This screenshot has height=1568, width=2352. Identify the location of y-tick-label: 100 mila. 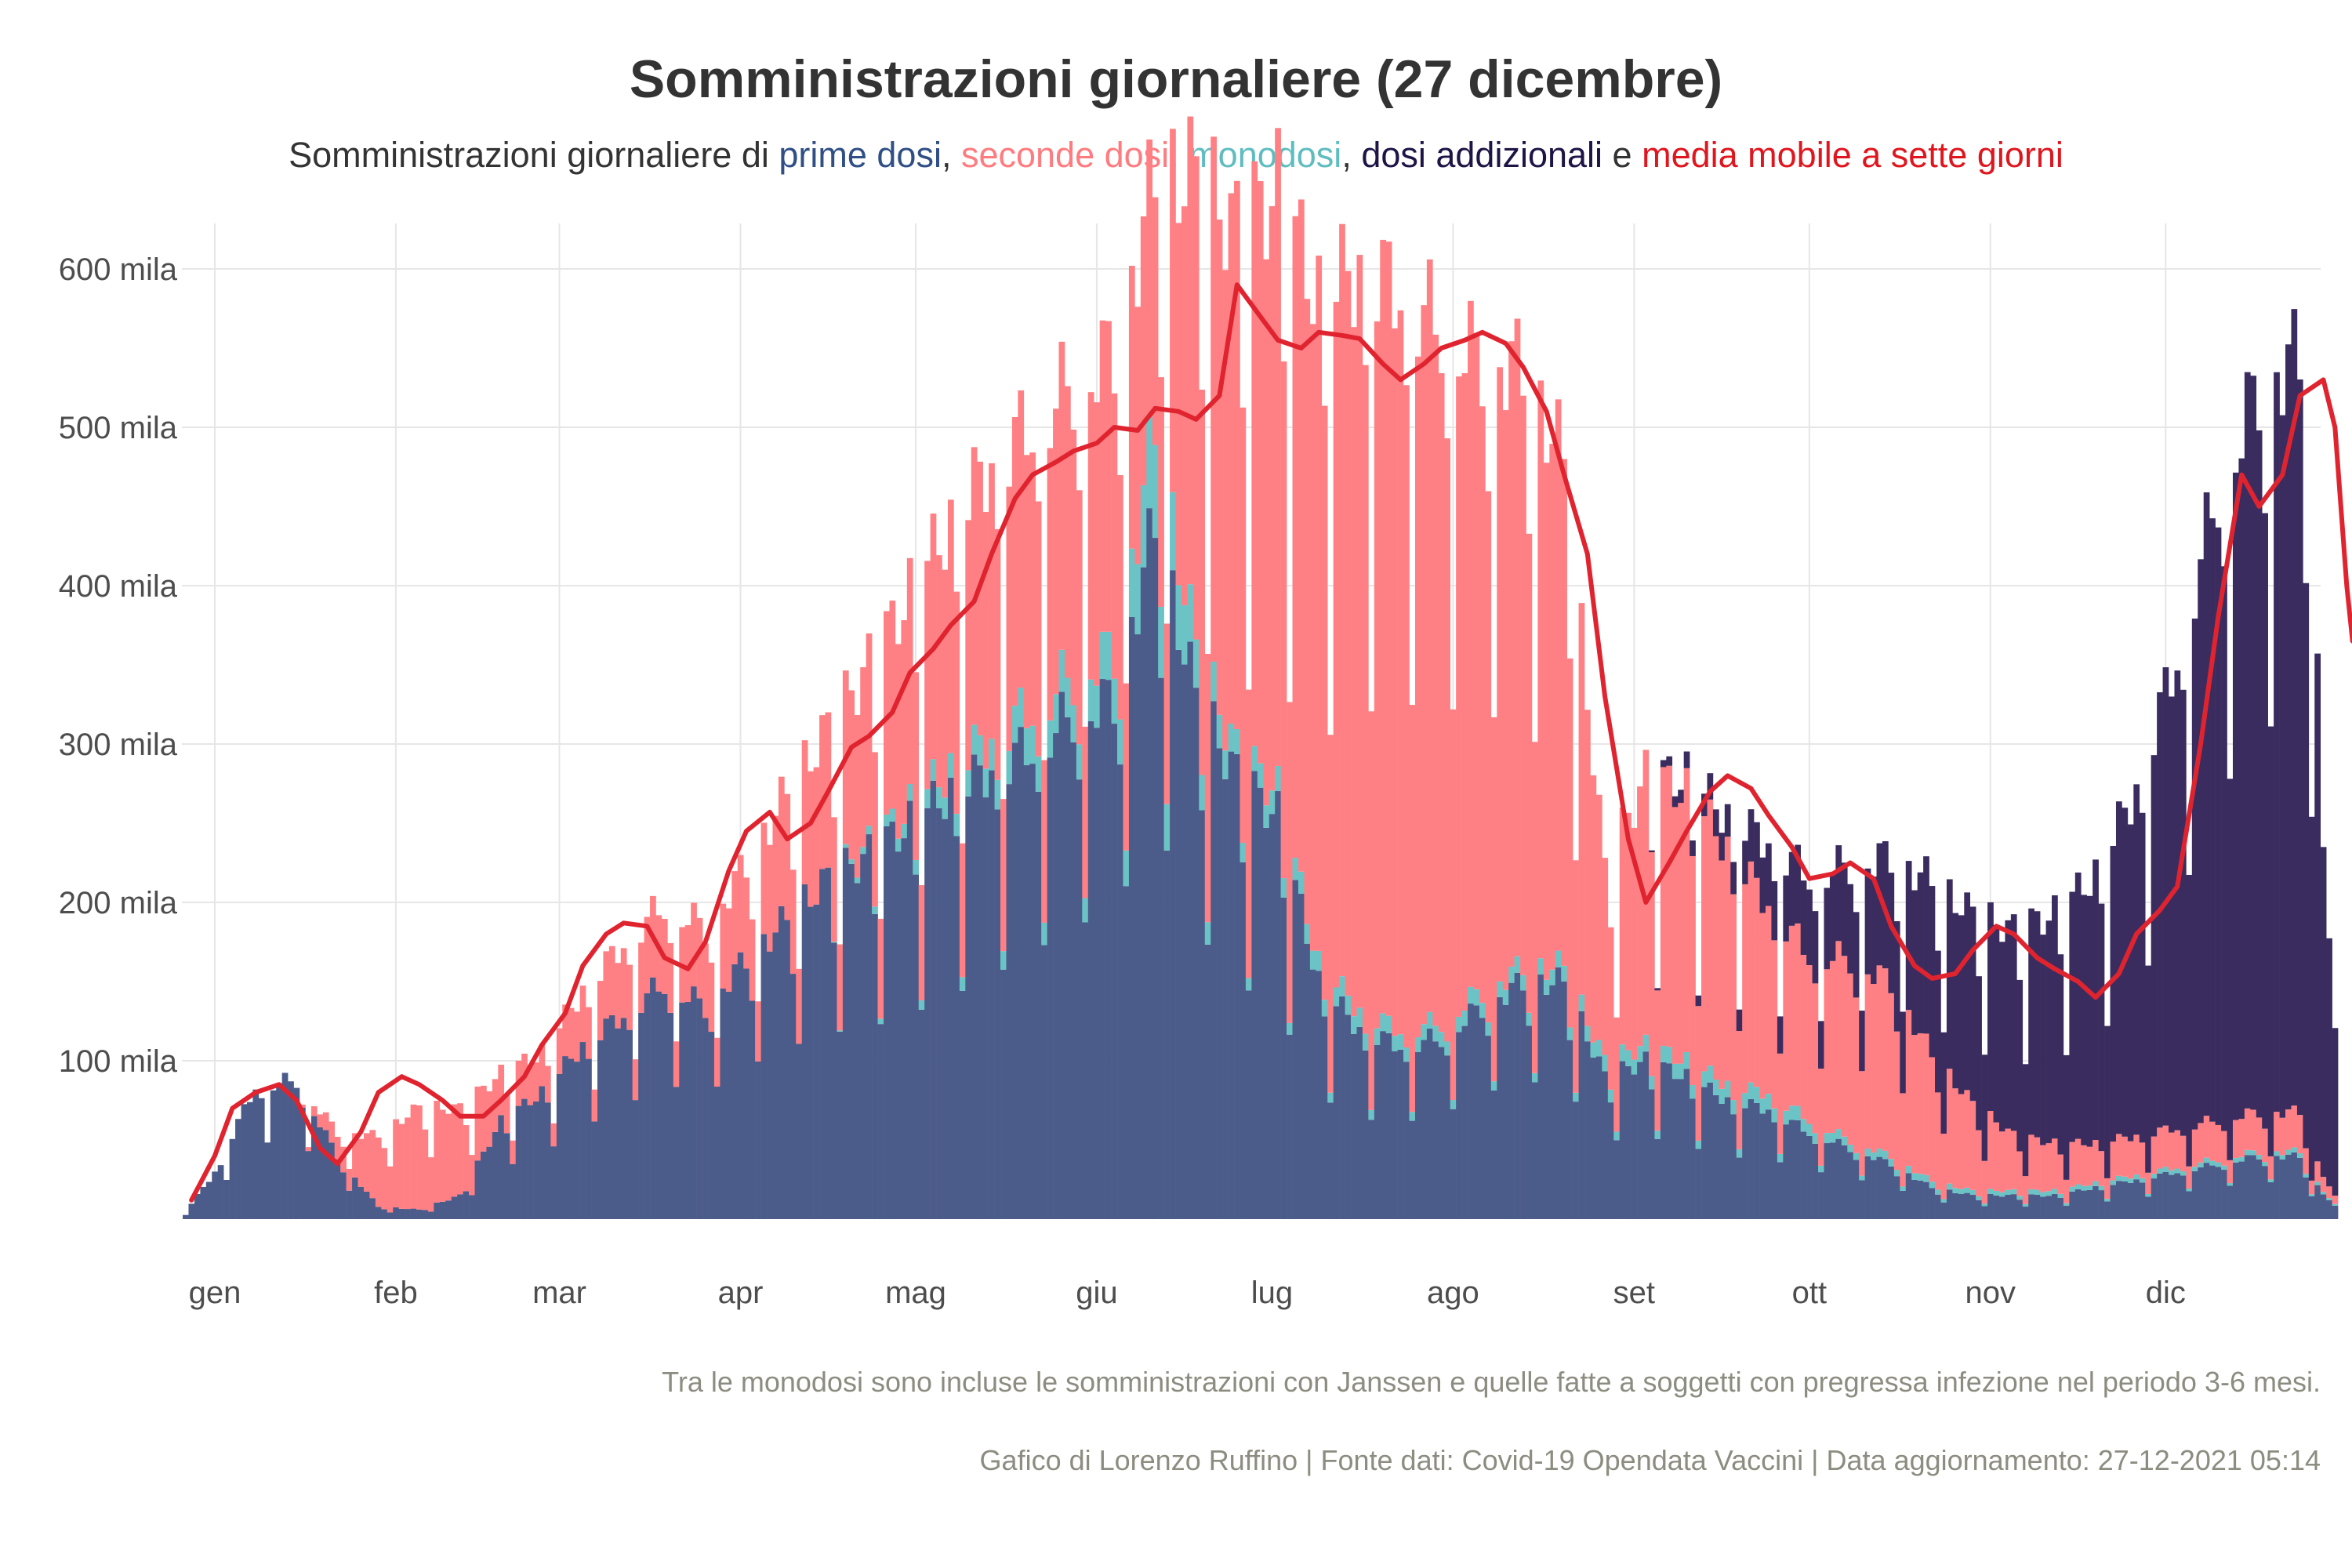
(118, 1061).